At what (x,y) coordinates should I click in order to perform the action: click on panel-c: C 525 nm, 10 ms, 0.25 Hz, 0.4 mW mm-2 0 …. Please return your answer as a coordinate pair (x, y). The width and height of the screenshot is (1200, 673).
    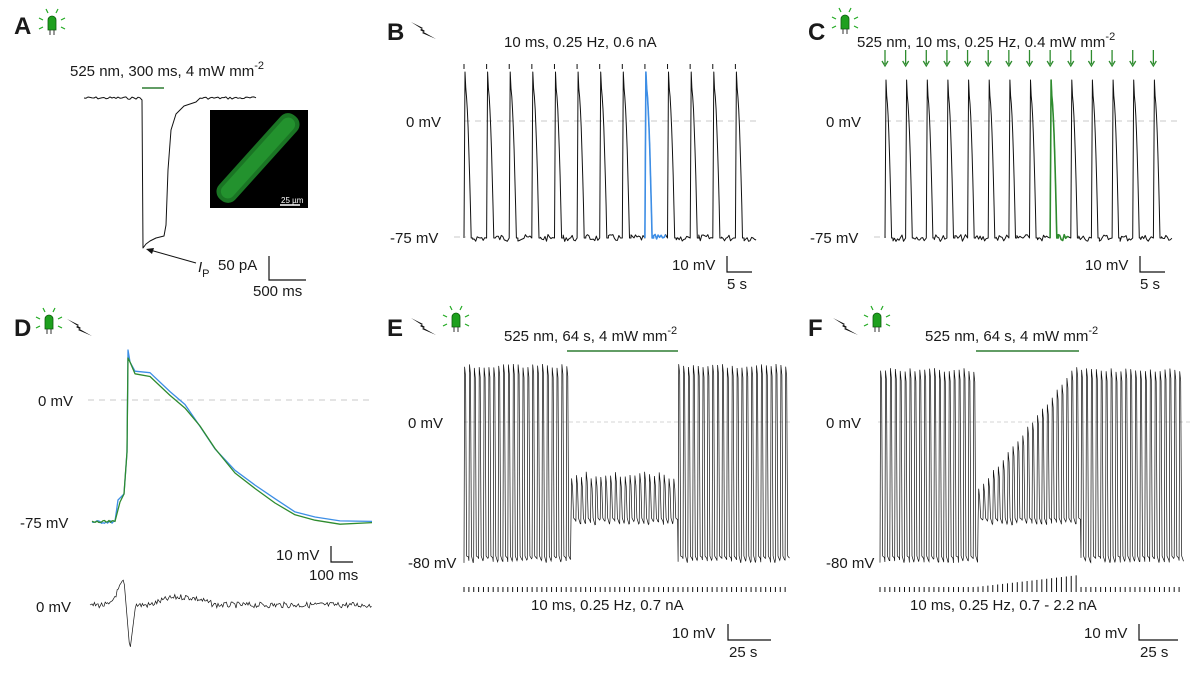
    Looking at the image, I should click on (994, 150).